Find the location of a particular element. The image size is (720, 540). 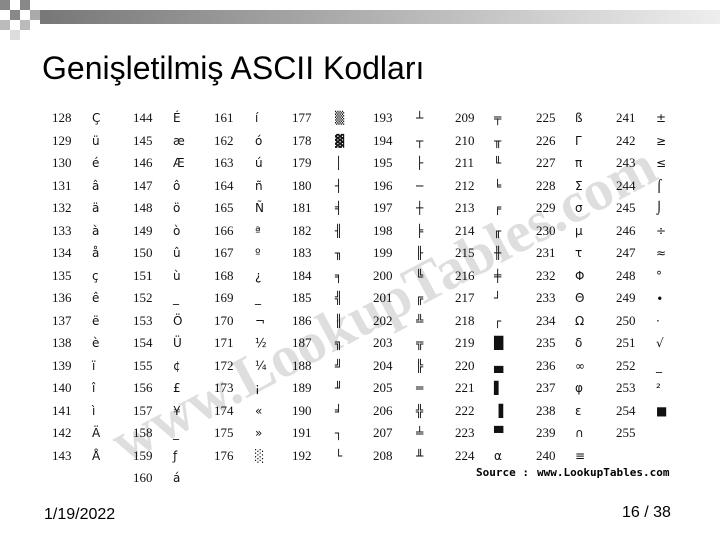

character: Φ is located at coordinates (580, 275).